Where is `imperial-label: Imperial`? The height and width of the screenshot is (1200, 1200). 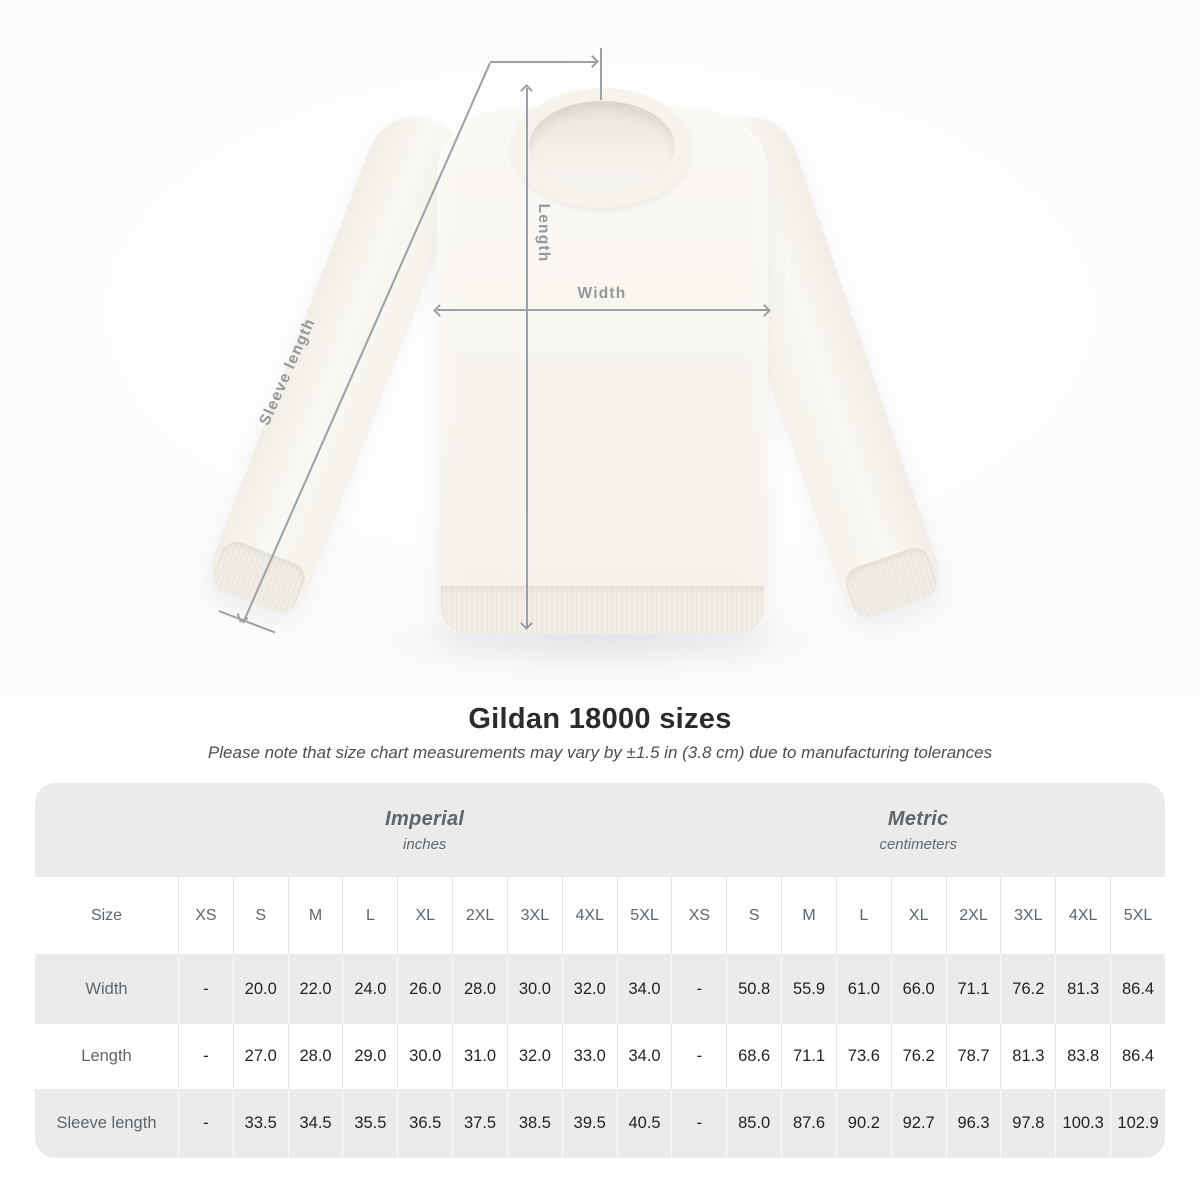 imperial-label: Imperial is located at coordinates (425, 818).